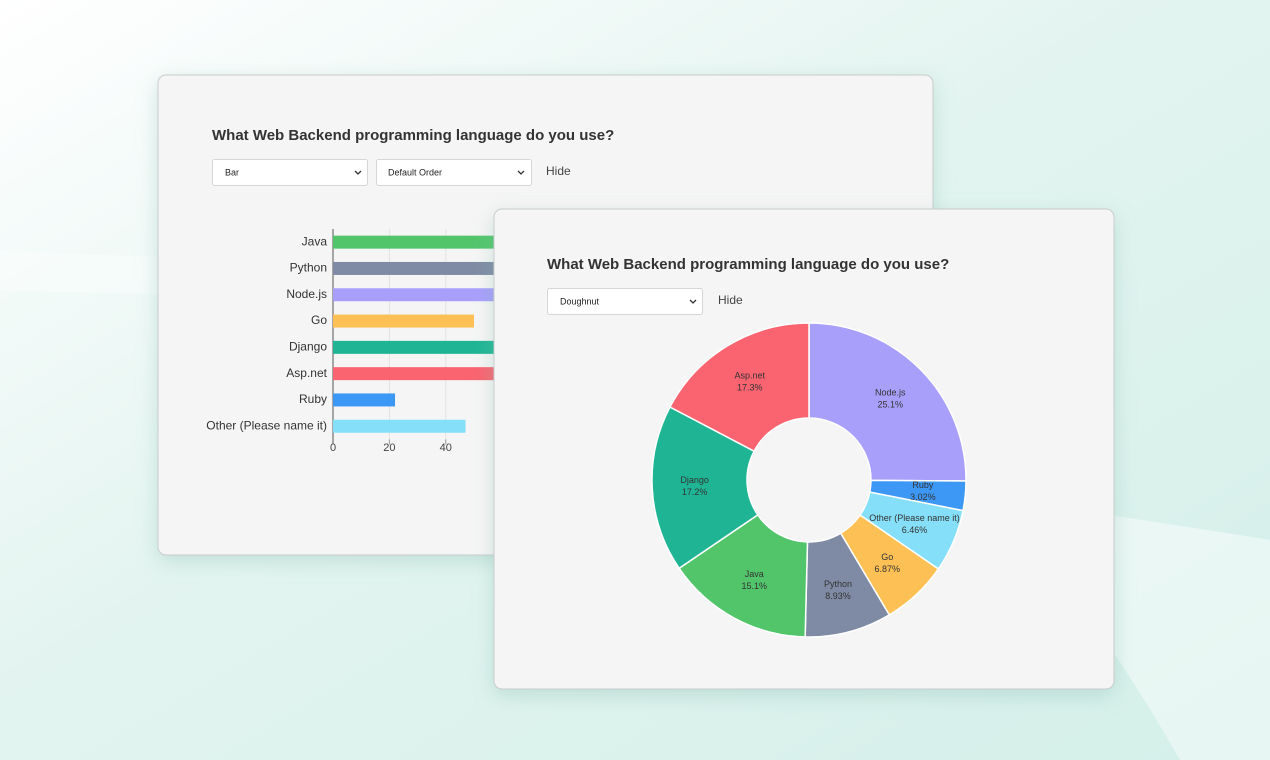  What do you see at coordinates (315, 241) in the screenshot?
I see `y-tick-label: Java` at bounding box center [315, 241].